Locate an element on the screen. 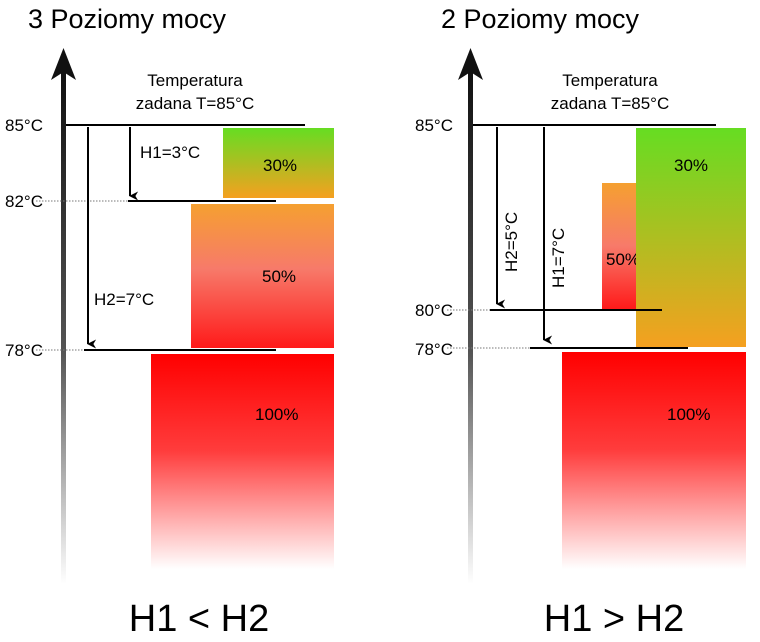  left-h1-label: H1=3°C is located at coordinates (170, 152).